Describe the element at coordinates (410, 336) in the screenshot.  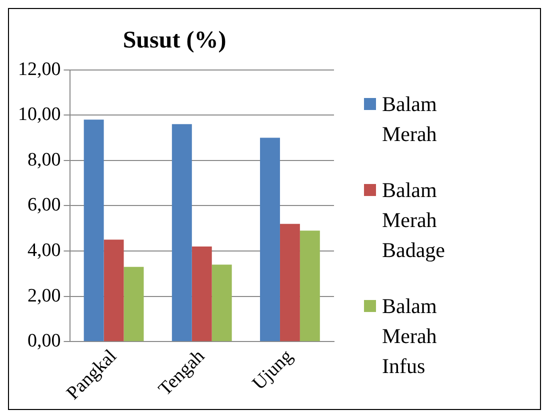
I see `legend-label: Balam Merah Infus` at that location.